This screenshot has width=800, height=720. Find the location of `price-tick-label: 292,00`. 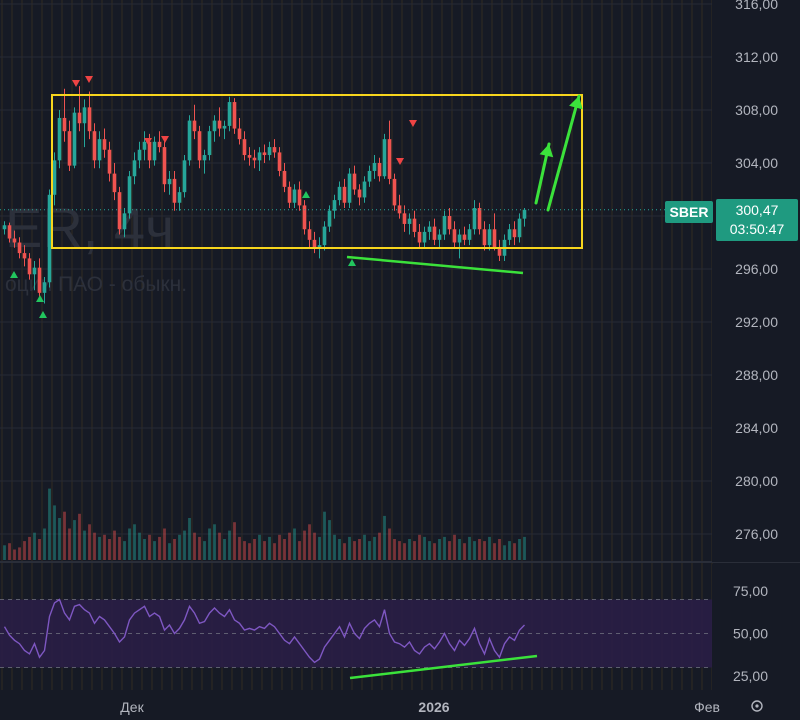

price-tick-label: 292,00 is located at coordinates (756, 322).